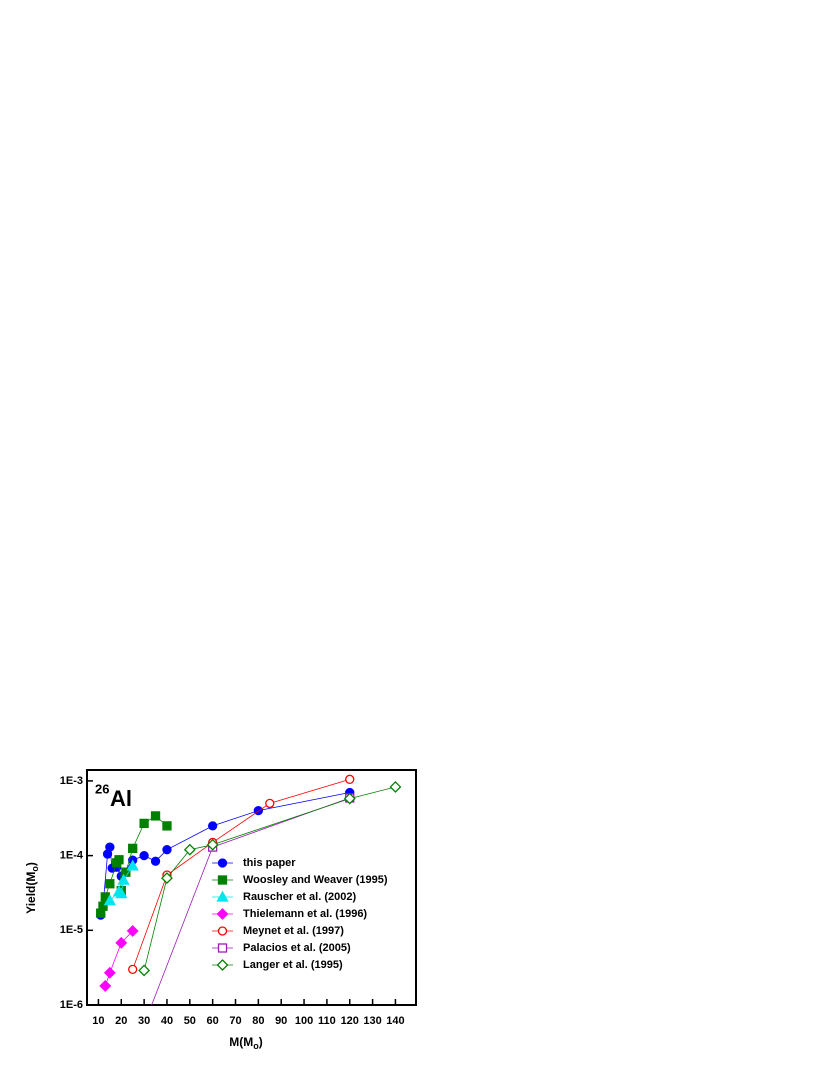 Image resolution: width=830 pixels, height=1075 pixels. Describe the element at coordinates (35, 869) in the screenshot. I see `y-label-sub: o` at that location.